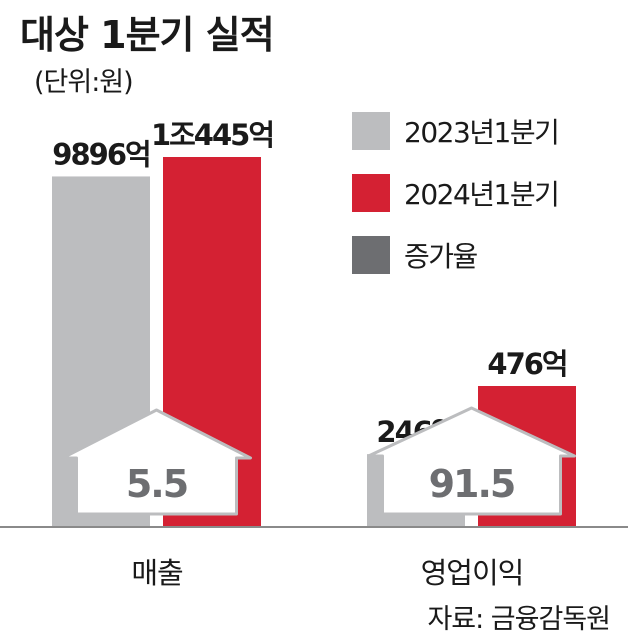 This screenshot has width=628, height=638. I want to click on unit-label: (단위:원), so click(84, 82).